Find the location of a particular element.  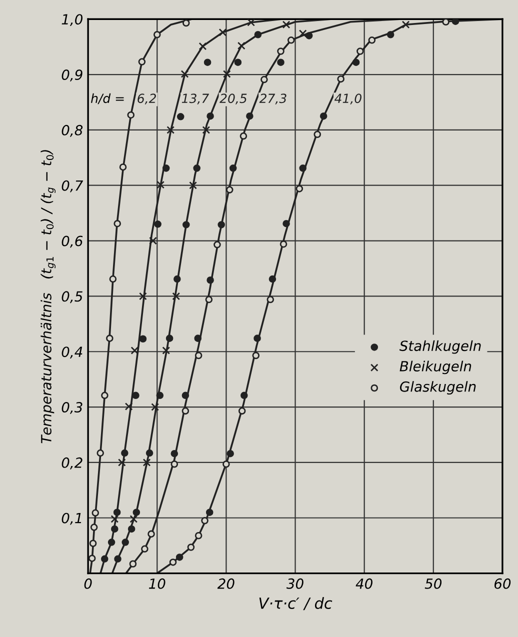

legend-label: Stahlkugeln is located at coordinates (440, 347).